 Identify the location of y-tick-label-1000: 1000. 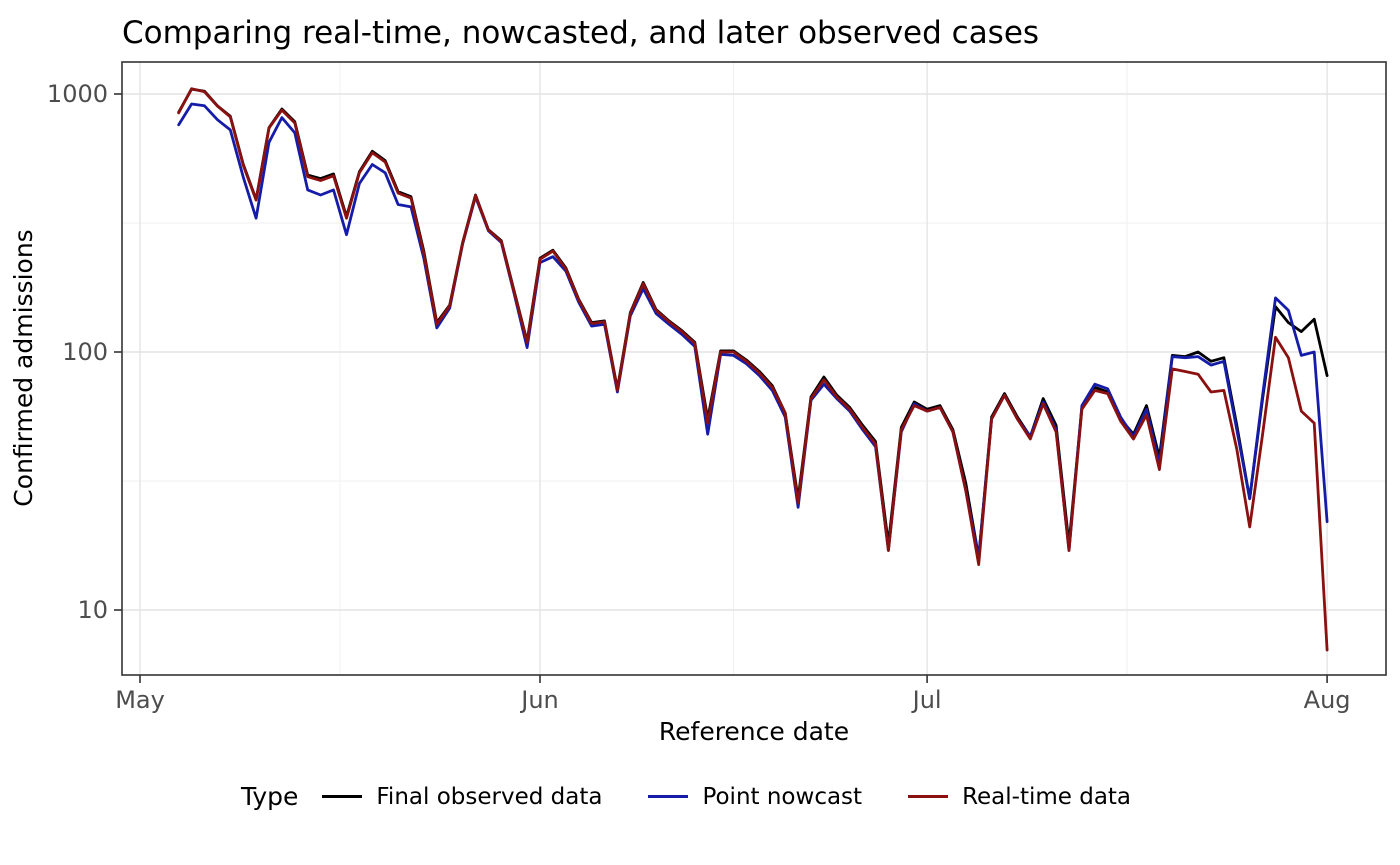
(77, 94).